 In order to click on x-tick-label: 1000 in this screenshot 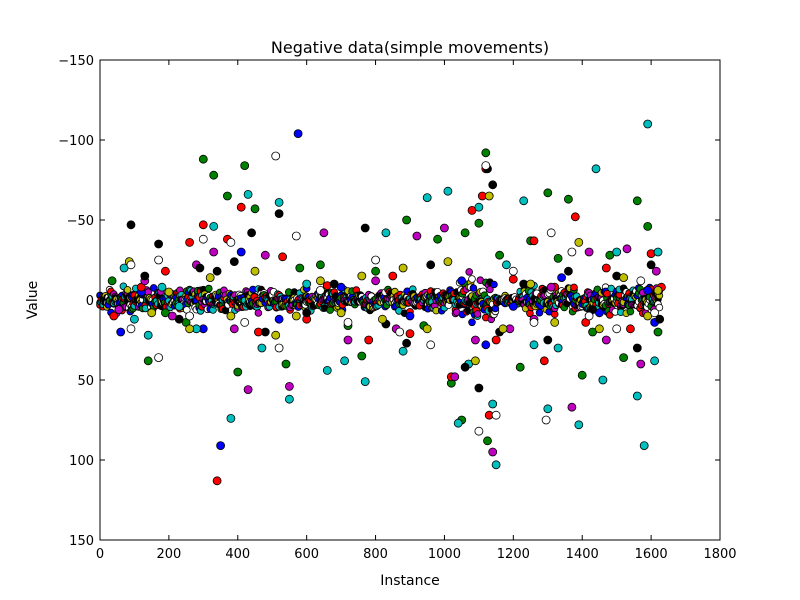, I will do `click(444, 554)`.